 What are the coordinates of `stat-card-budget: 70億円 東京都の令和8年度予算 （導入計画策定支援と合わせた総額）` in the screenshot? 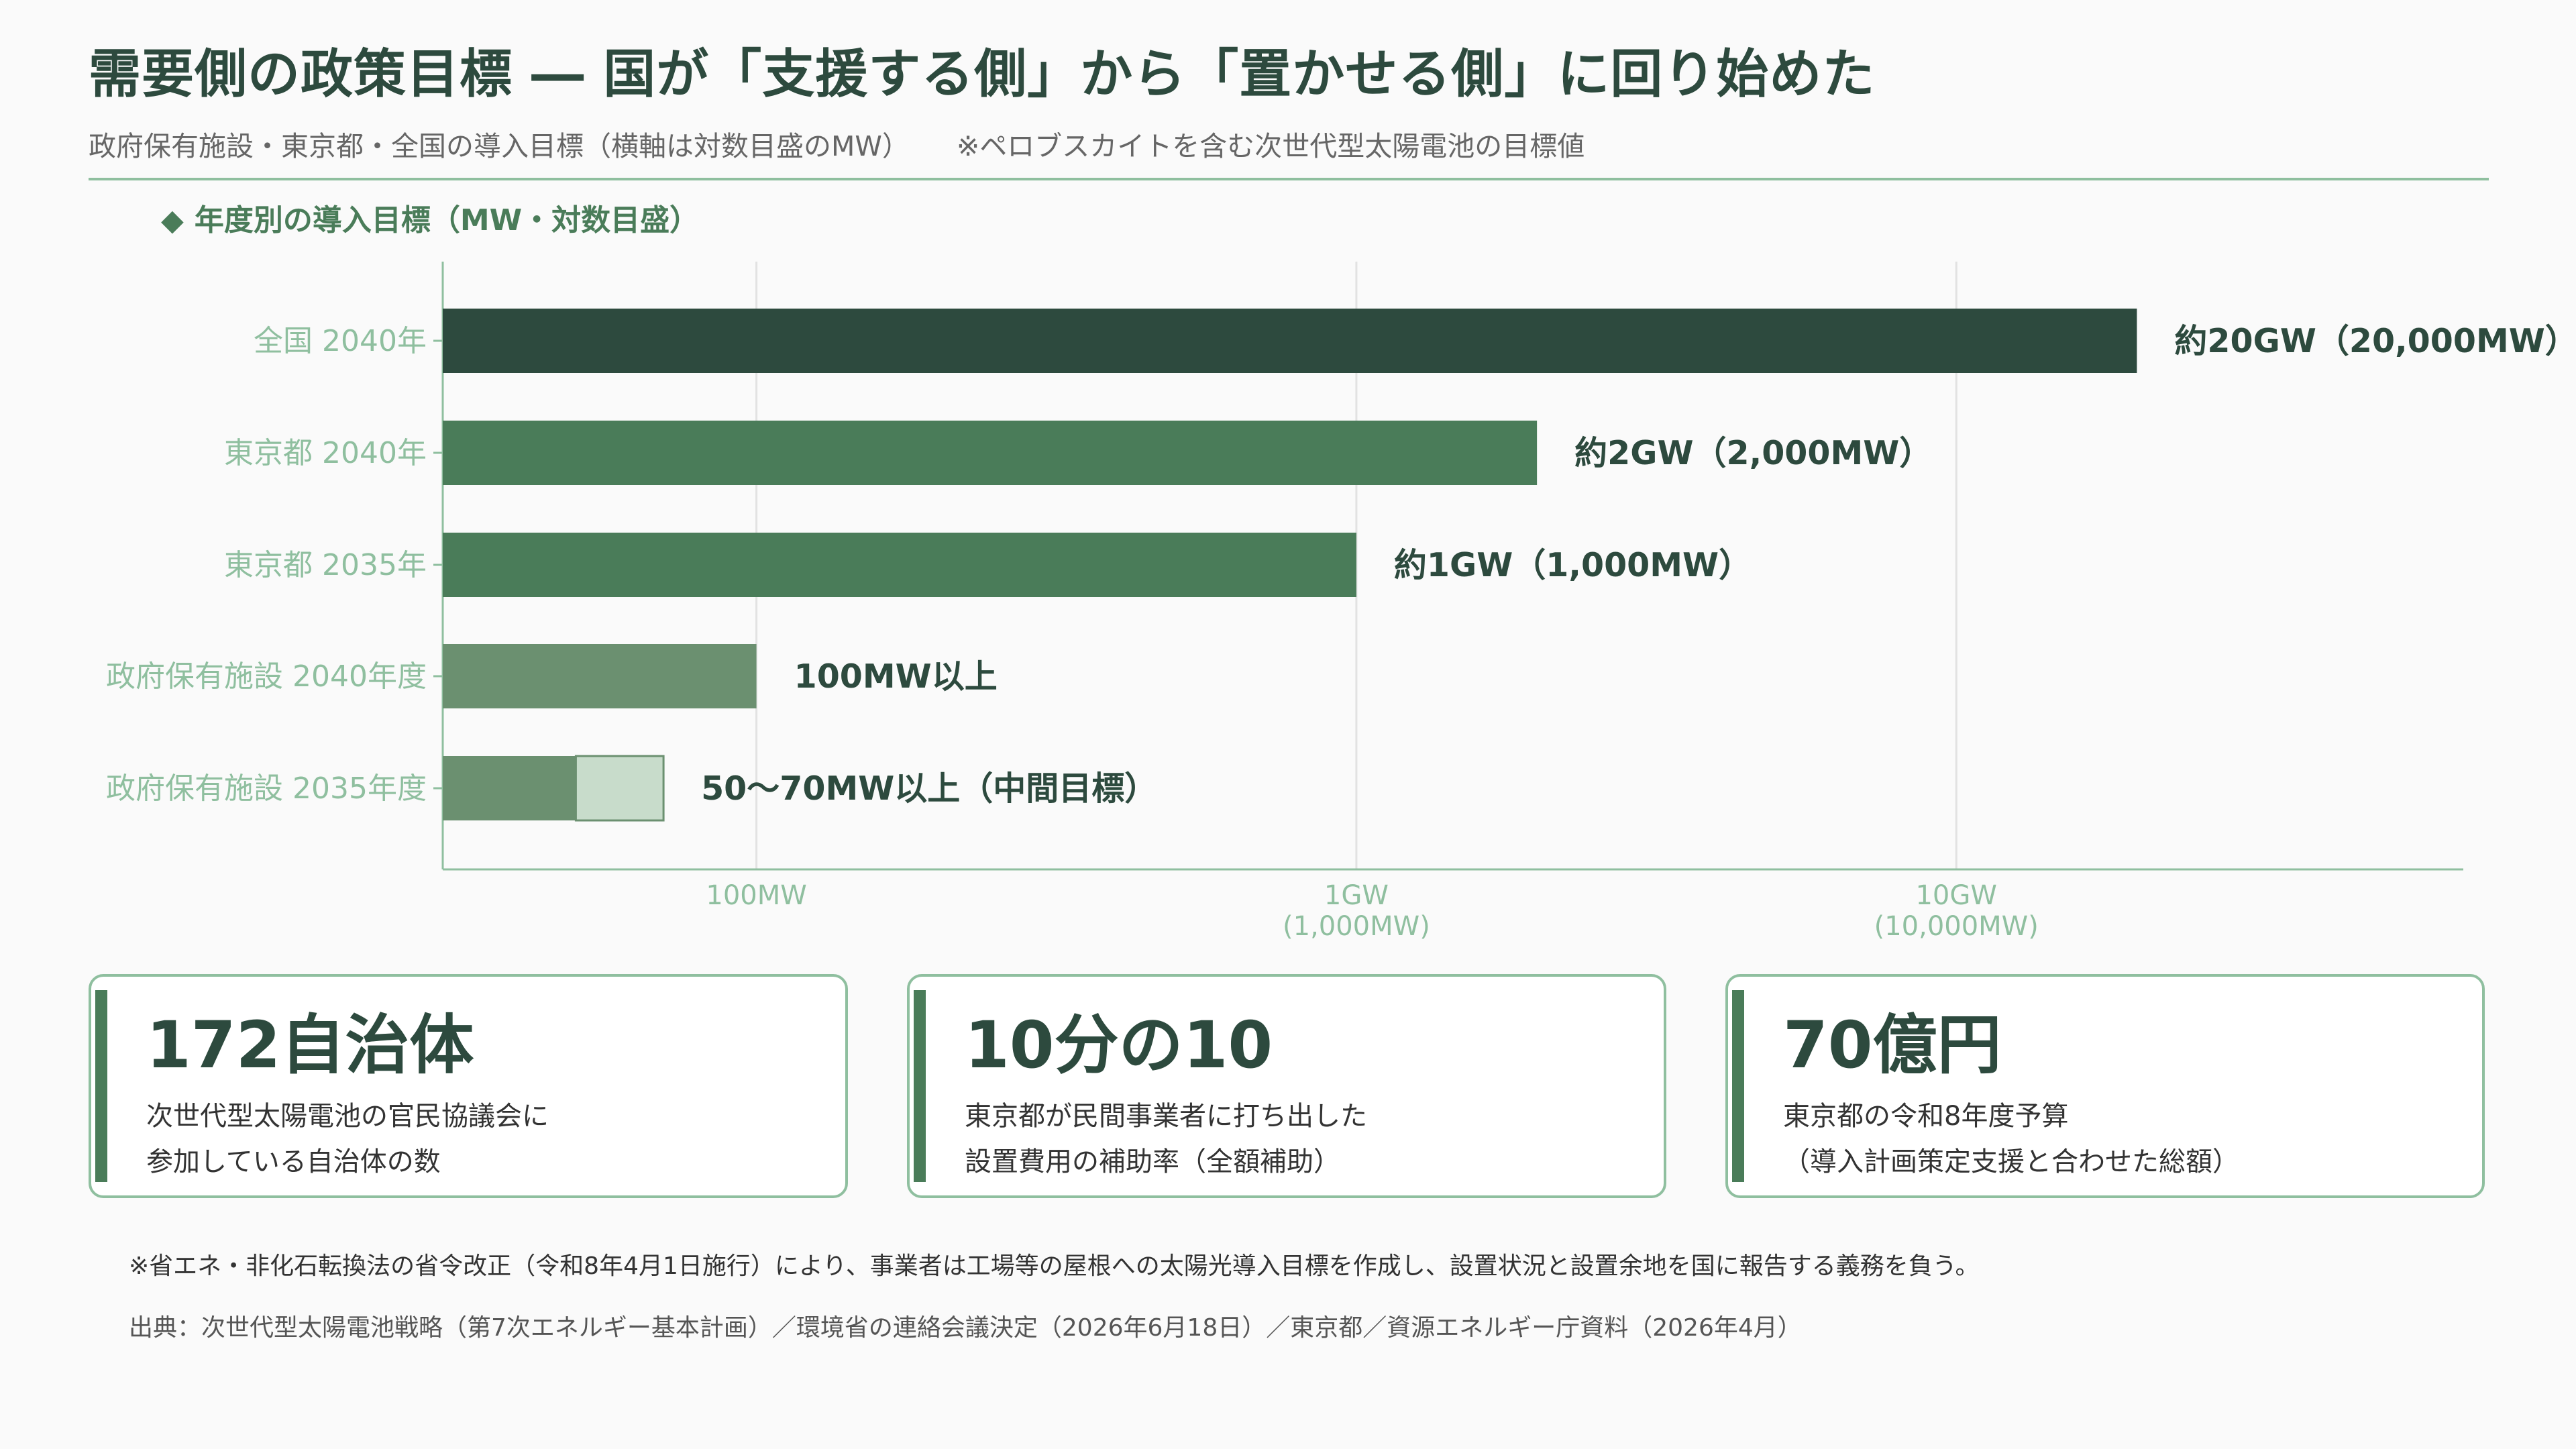 It's located at (2105, 1086).